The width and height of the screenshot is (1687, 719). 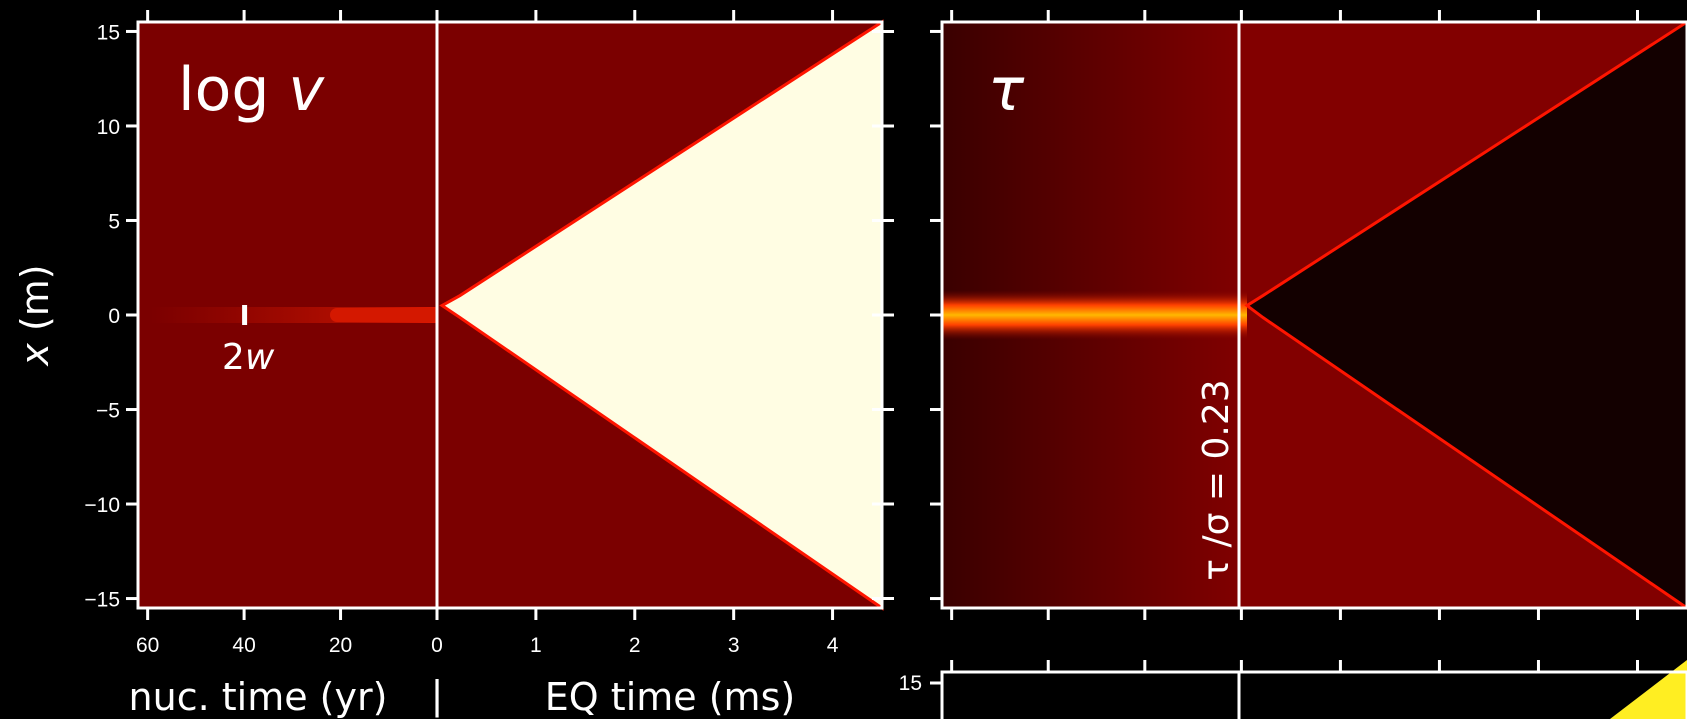 What do you see at coordinates (1006, 90) in the screenshot?
I see `panel2-label: τ` at bounding box center [1006, 90].